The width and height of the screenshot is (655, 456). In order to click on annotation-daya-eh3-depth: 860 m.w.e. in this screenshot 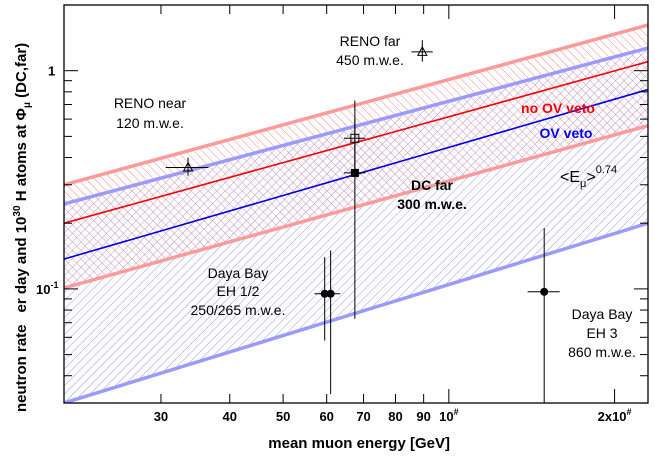, I will do `click(602, 352)`.